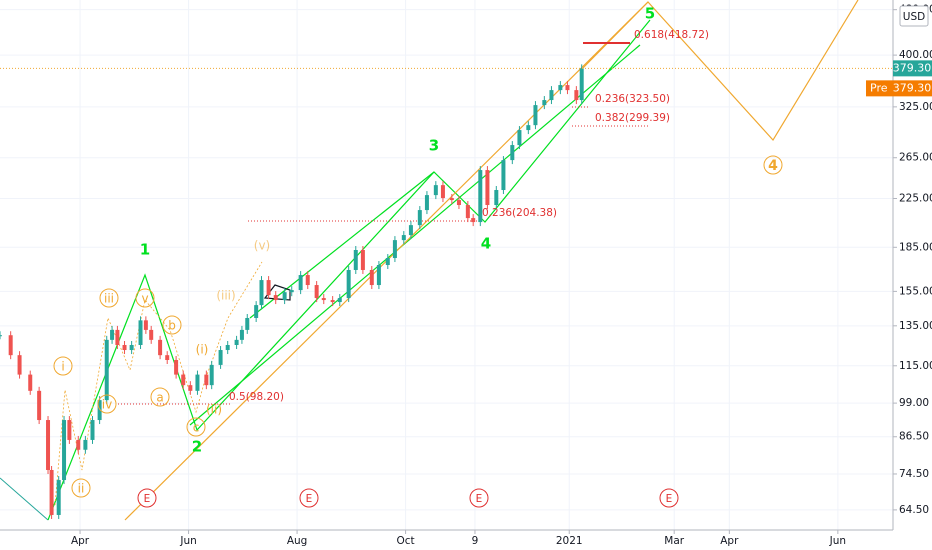 This screenshot has height=550, width=932. What do you see at coordinates (632, 99) in the screenshot?
I see `fib-label: 0.236(323.50)` at bounding box center [632, 99].